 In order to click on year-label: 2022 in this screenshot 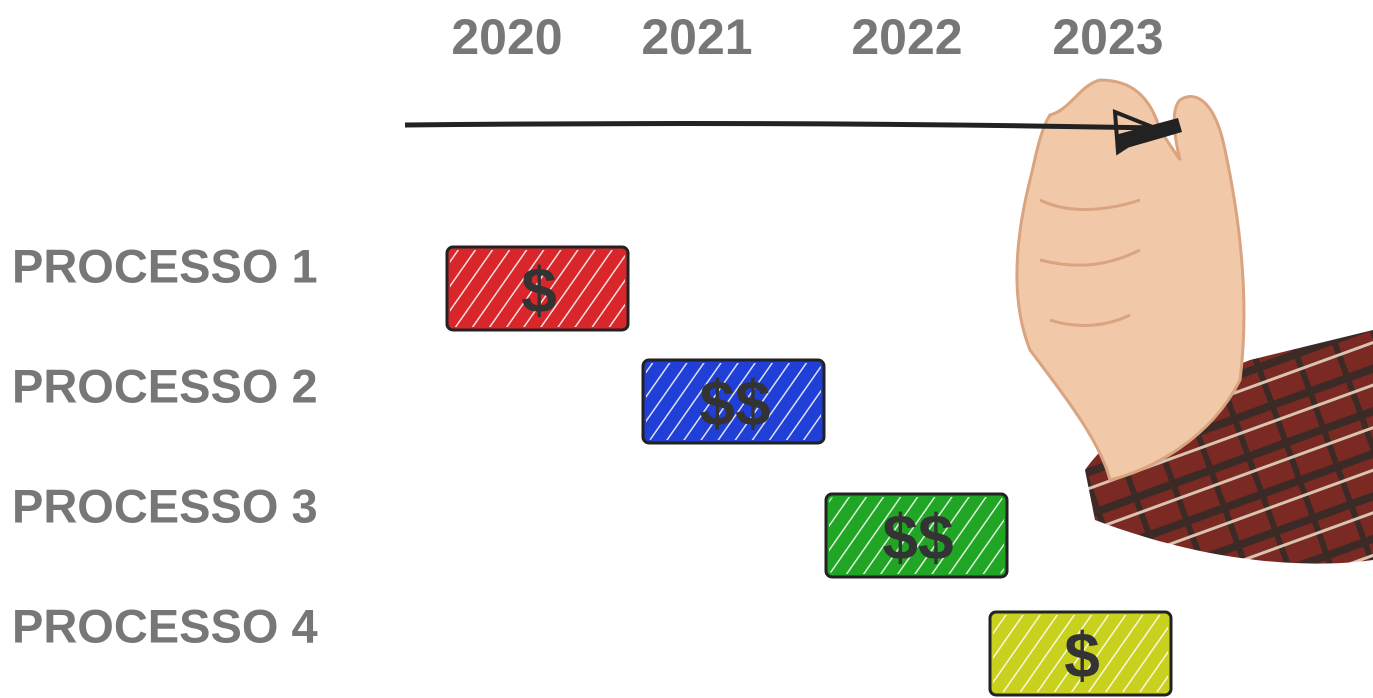, I will do `click(906, 37)`.